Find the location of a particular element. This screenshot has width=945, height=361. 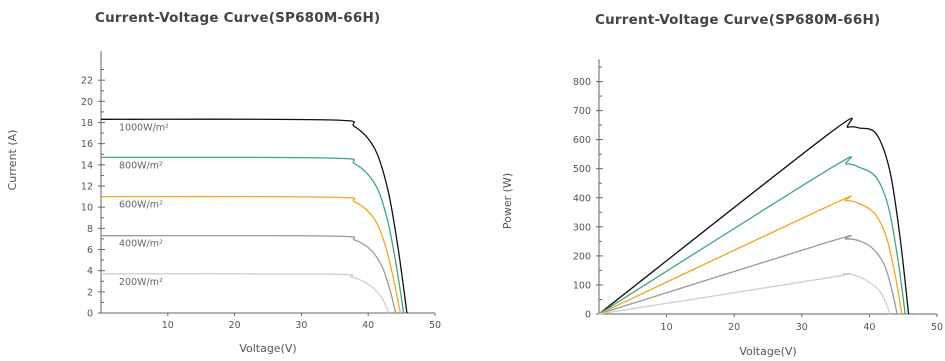

y-tick-label: 200 is located at coordinates (582, 256).